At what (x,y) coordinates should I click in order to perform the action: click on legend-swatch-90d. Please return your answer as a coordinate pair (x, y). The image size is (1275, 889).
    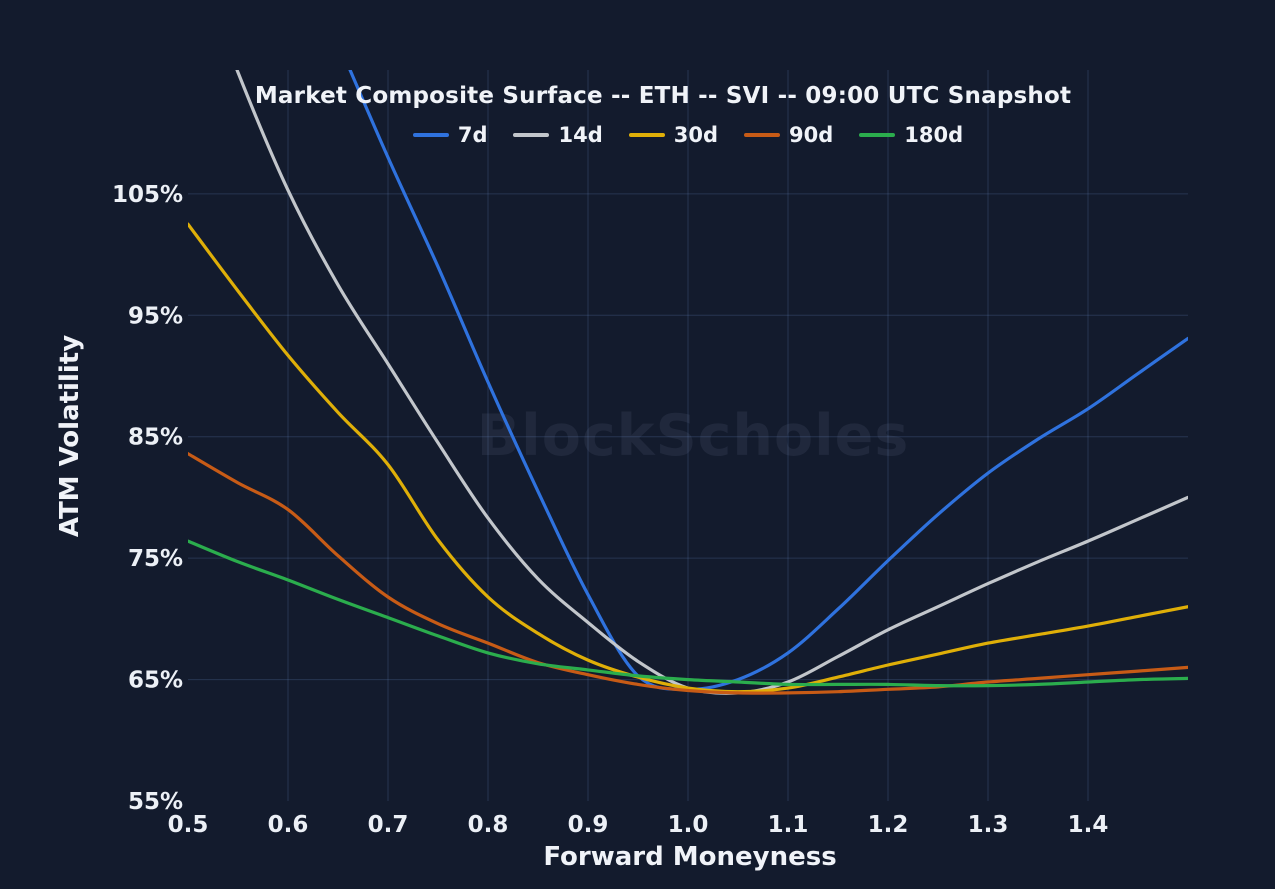
    Looking at the image, I should click on (762, 135).